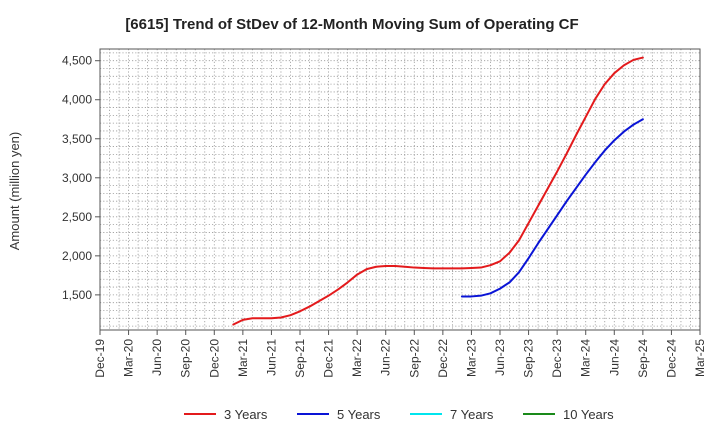 The height and width of the screenshot is (440, 720). Describe the element at coordinates (472, 414) in the screenshot. I see `legend-label: 7 Years` at that location.